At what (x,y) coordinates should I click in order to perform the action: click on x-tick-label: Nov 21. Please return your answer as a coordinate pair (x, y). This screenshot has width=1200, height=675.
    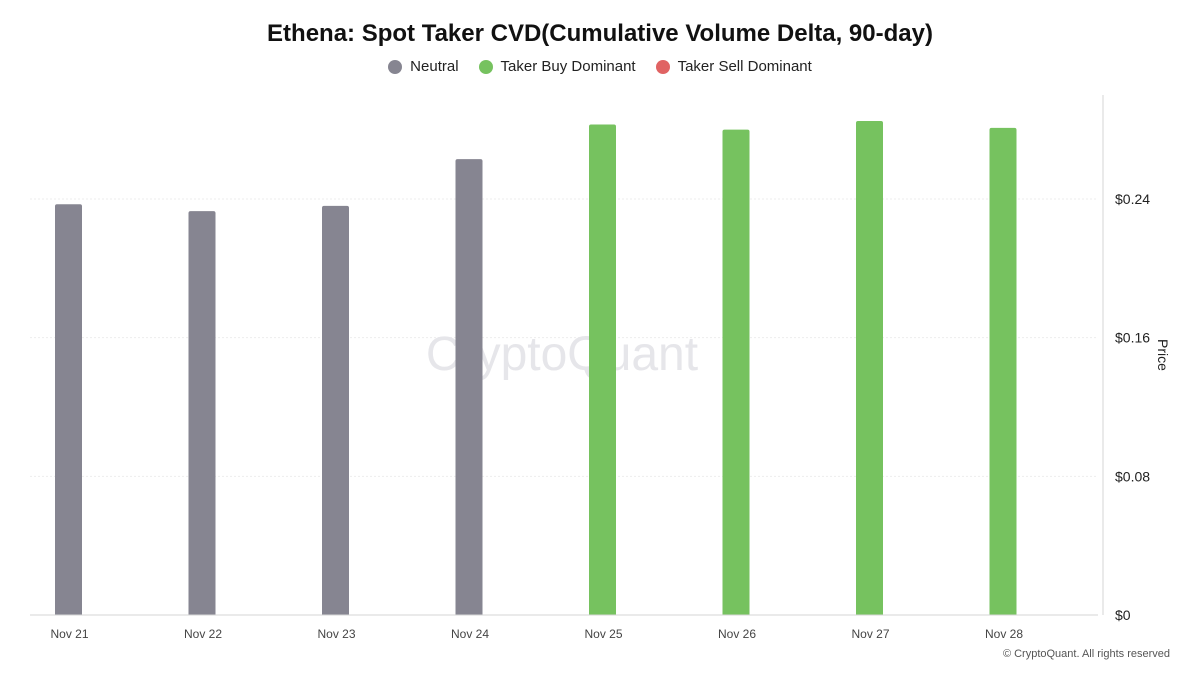
    Looking at the image, I should click on (69, 634).